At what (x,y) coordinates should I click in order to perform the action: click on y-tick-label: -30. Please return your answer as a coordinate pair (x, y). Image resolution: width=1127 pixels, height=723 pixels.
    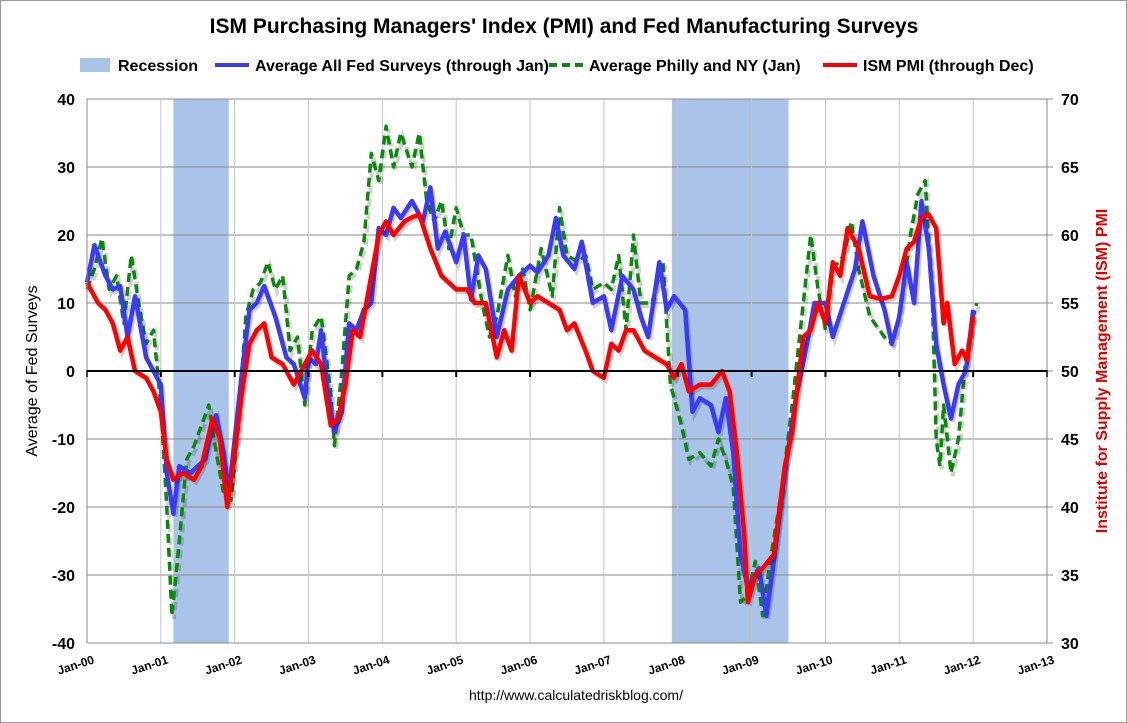
    Looking at the image, I should click on (63, 576).